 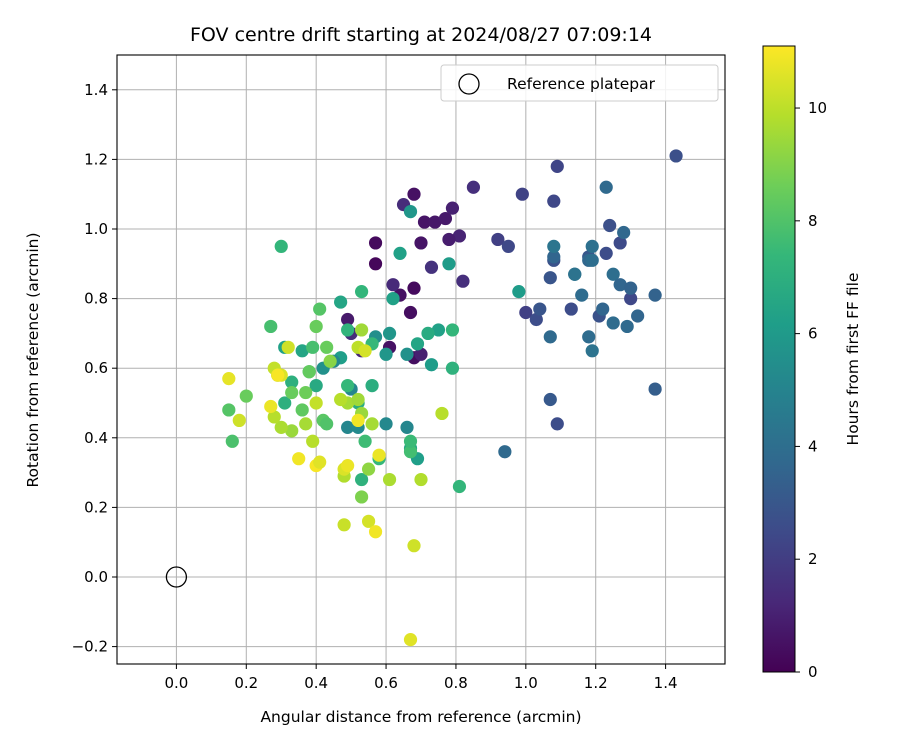 What do you see at coordinates (96, 438) in the screenshot?
I see `y-tick-label: 0.4` at bounding box center [96, 438].